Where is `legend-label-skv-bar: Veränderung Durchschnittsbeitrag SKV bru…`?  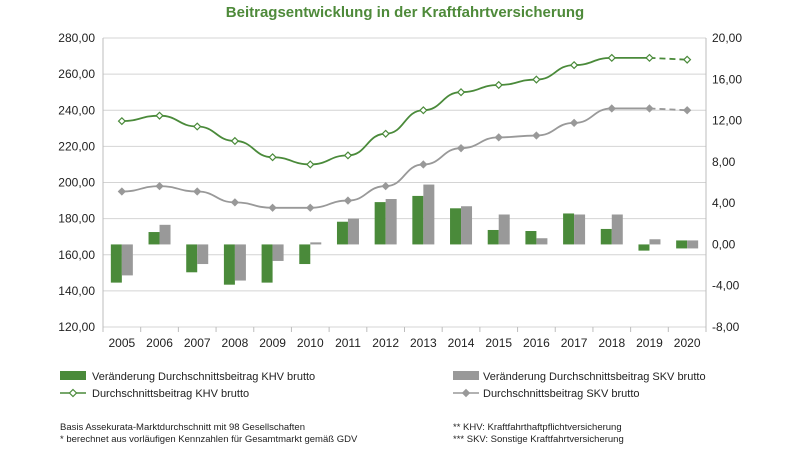 legend-label-skv-bar: Veränderung Durchschnittsbeitrag SKV bru… is located at coordinates (594, 377).